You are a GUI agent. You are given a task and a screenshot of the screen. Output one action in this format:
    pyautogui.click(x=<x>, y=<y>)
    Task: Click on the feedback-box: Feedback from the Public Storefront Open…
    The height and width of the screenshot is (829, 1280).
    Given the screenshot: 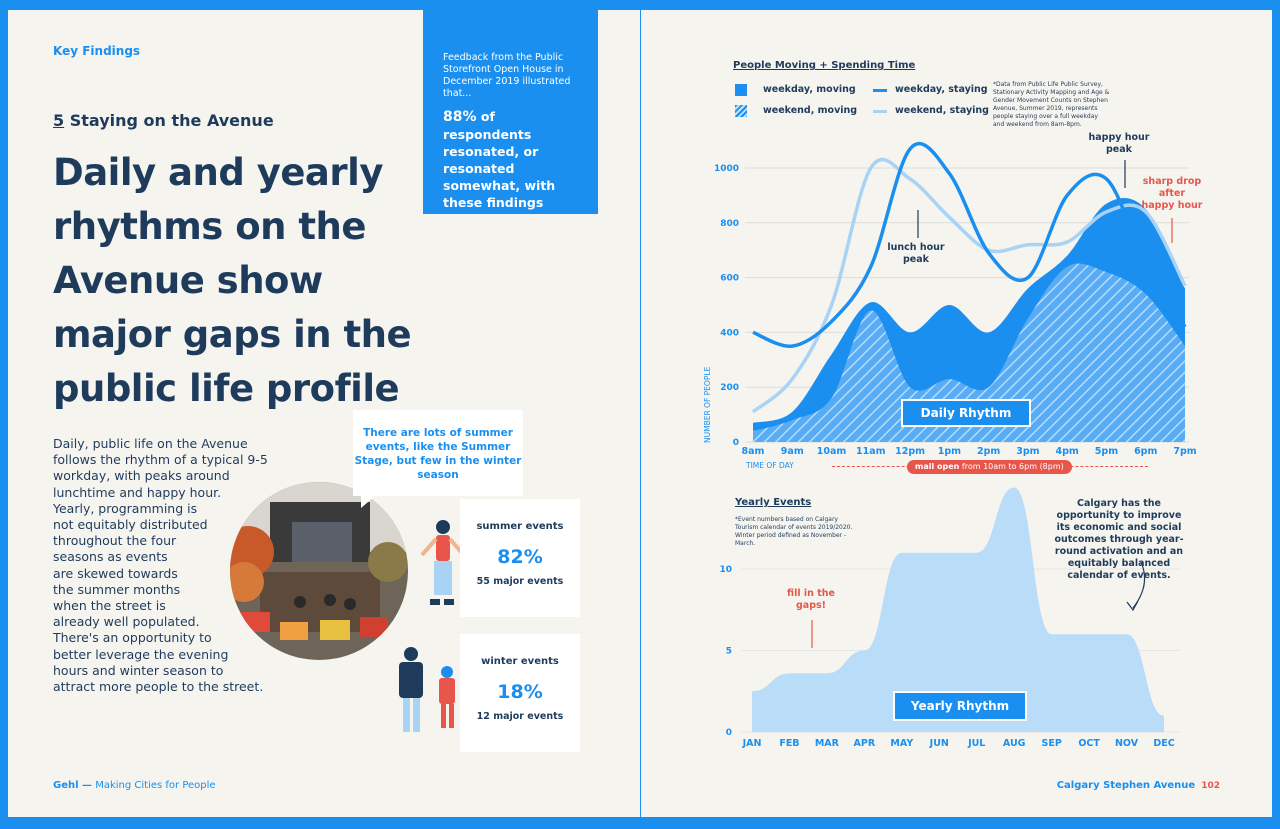 What is the action you would take?
    pyautogui.click(x=510, y=111)
    